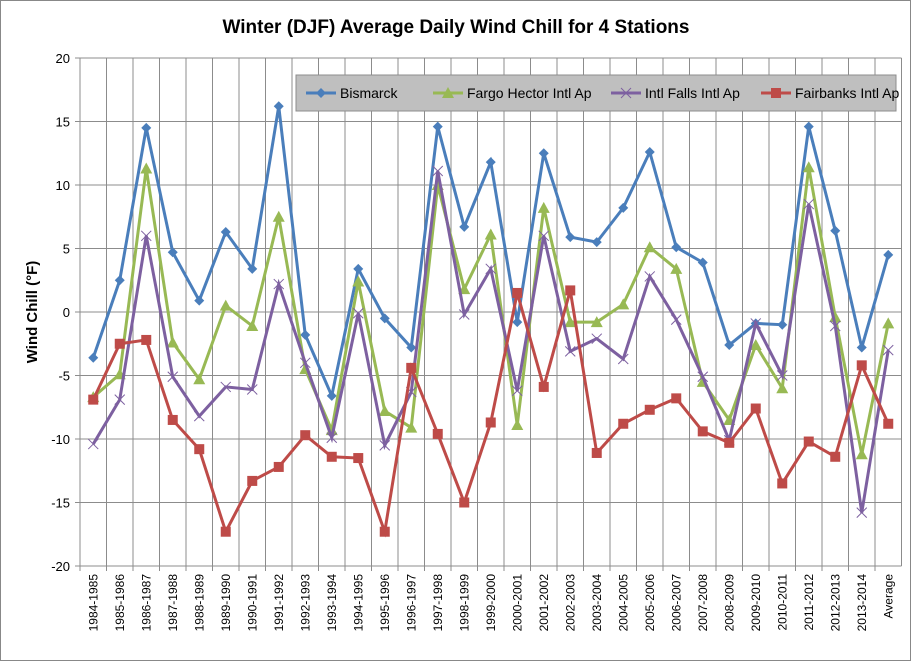 This screenshot has height=662, width=911. What do you see at coordinates (888, 596) in the screenshot?
I see `x-tick-label: Average` at bounding box center [888, 596].